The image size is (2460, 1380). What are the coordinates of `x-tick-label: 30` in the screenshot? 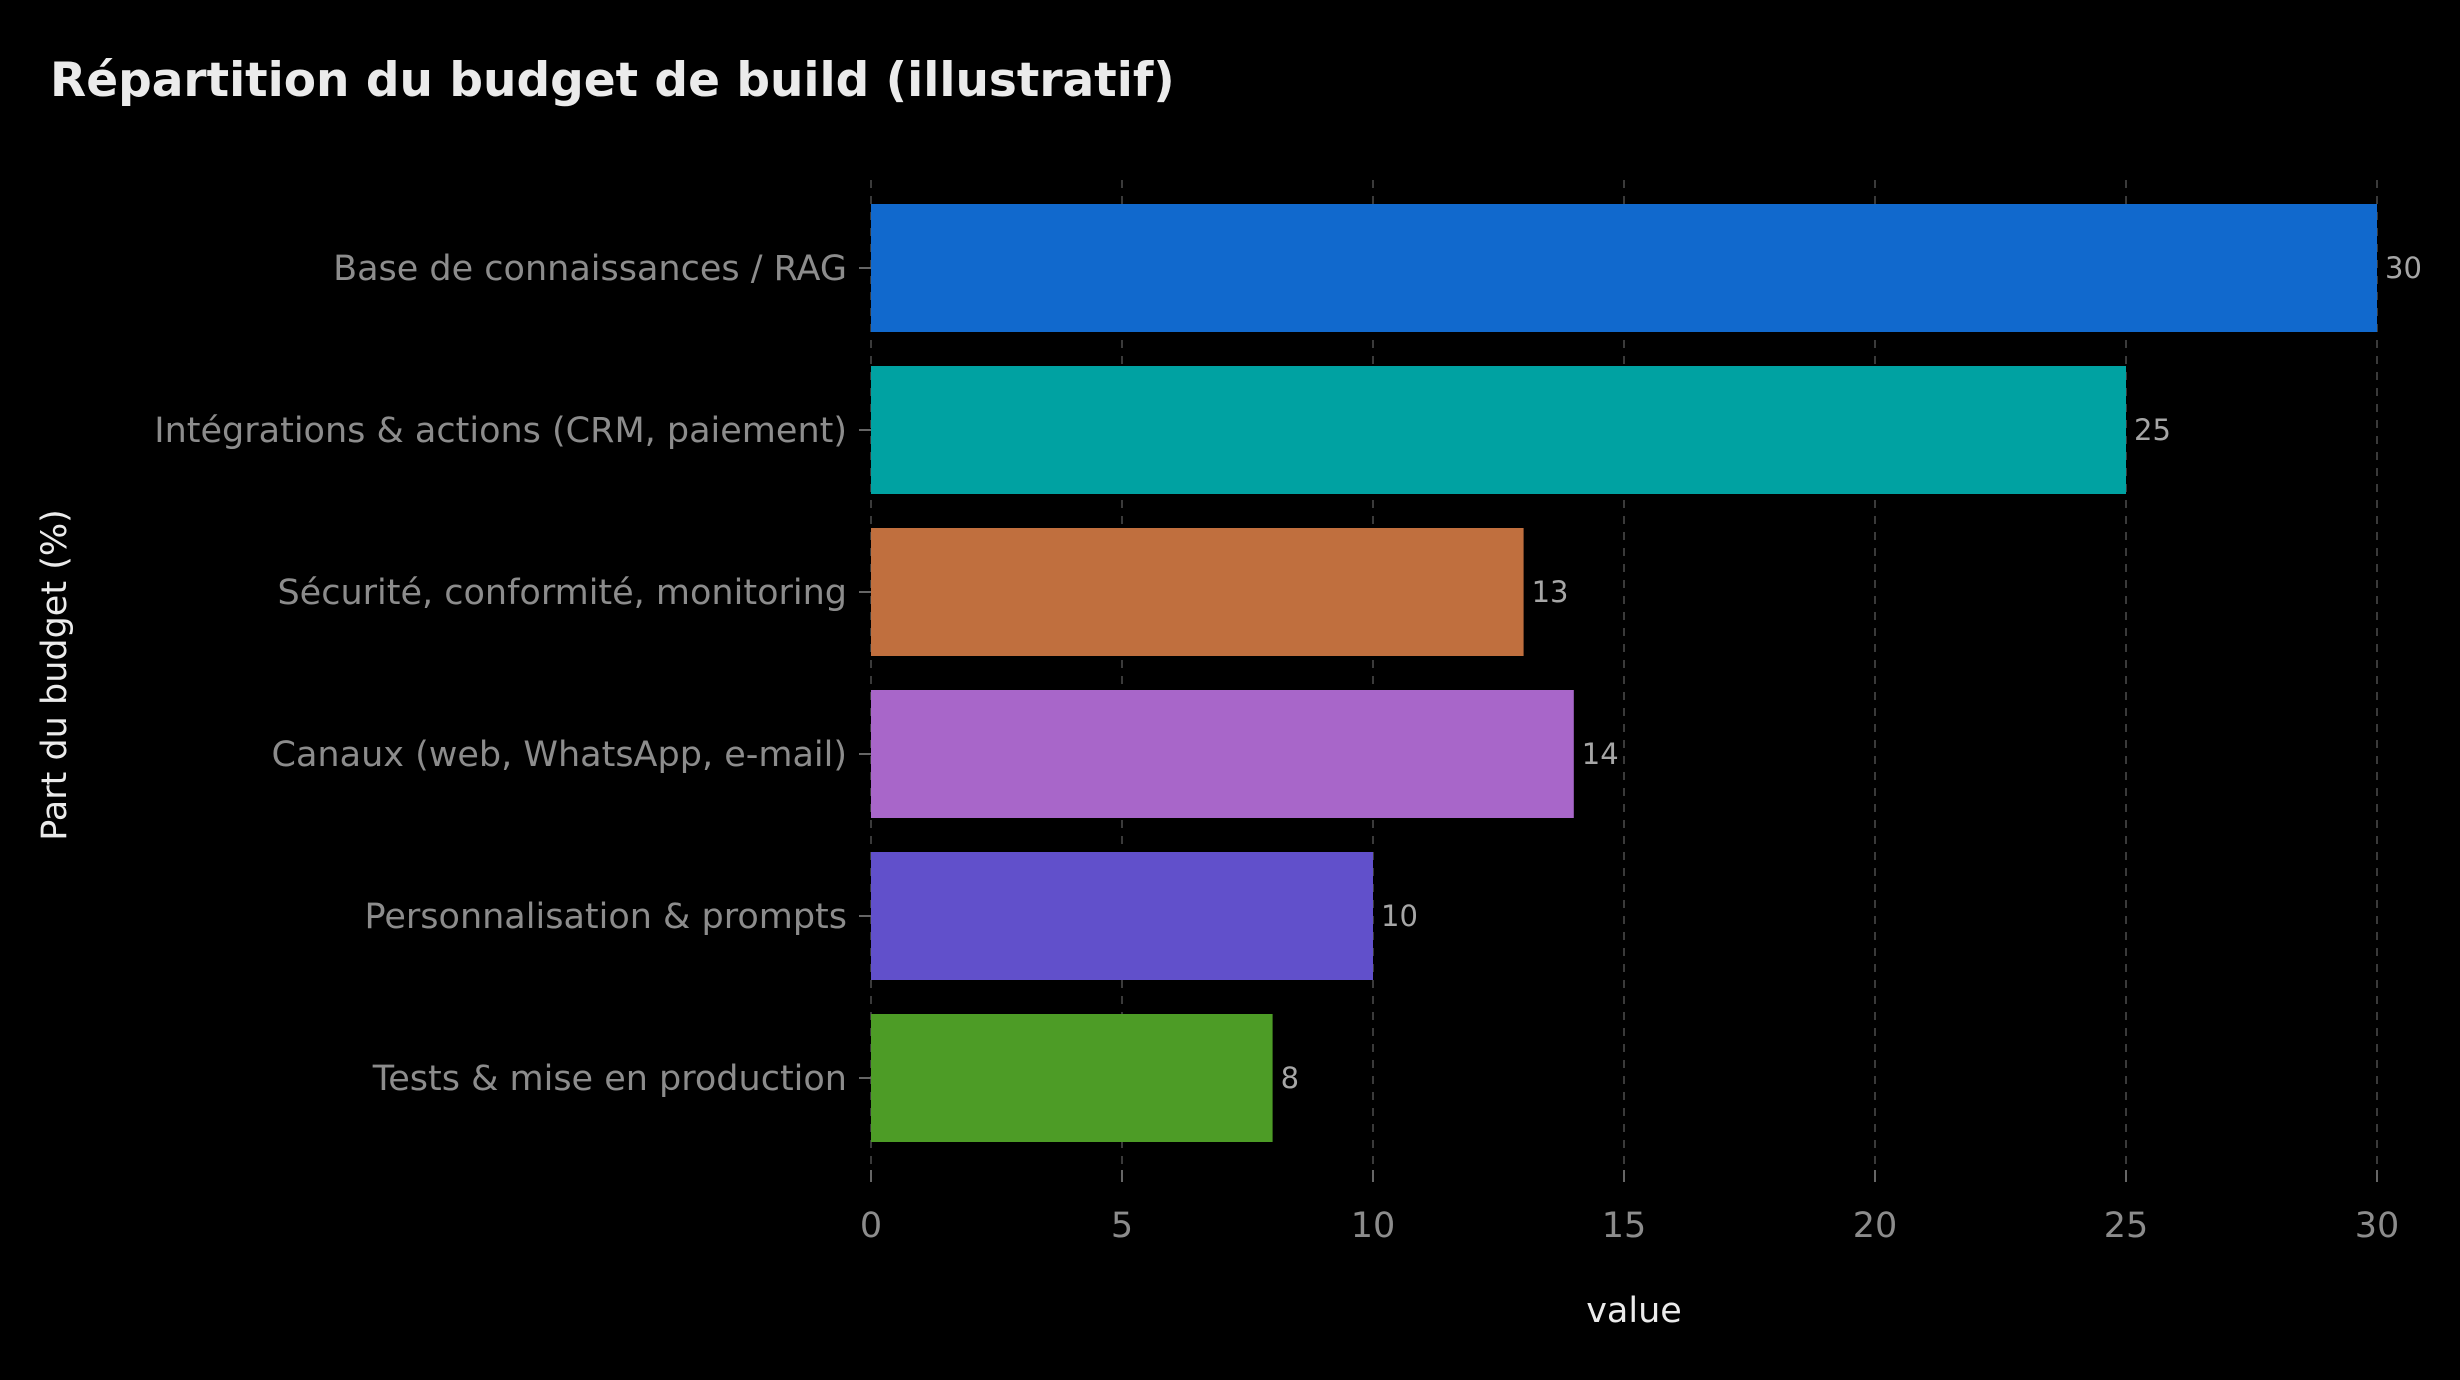 It's located at (2377, 1226).